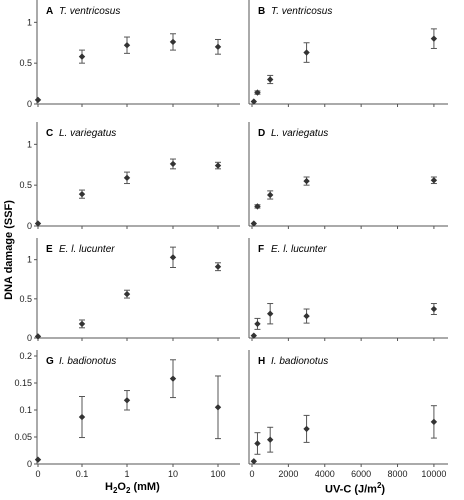 This screenshot has height=500, width=464. Describe the element at coordinates (348, 414) in the screenshot. I see `panel-h: 0 2000 4000 6000 8000 10000 H I. badionotus` at that location.